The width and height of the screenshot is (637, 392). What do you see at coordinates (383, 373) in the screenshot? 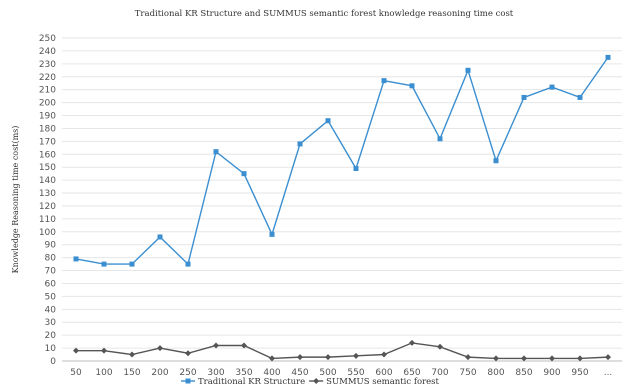
I see `x-tick-label: 600` at bounding box center [383, 373].